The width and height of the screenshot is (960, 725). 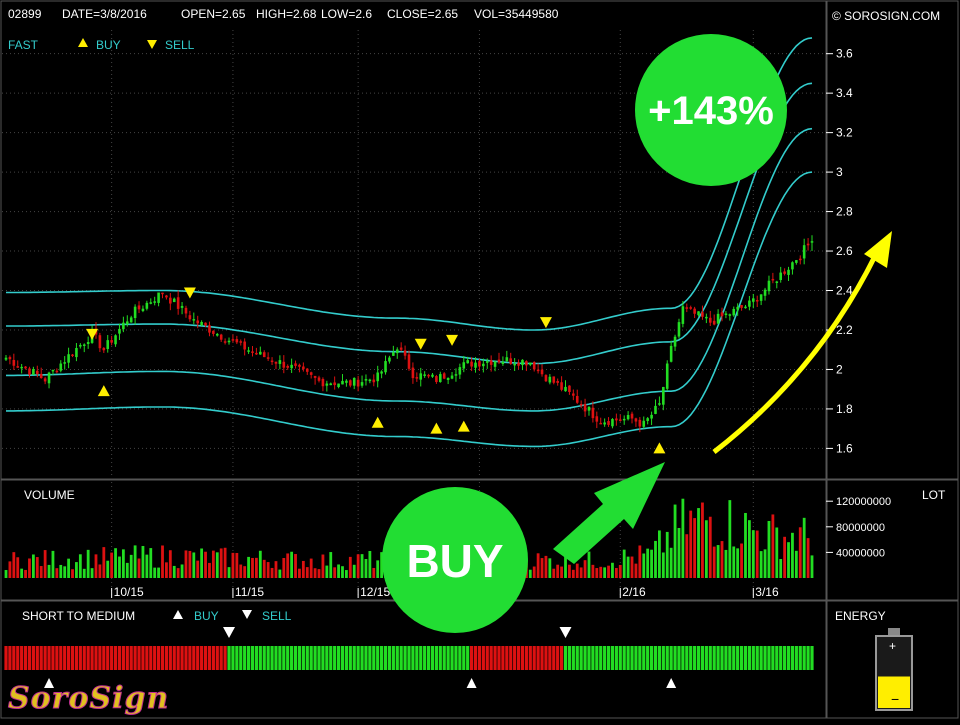 What do you see at coordinates (360, 657) in the screenshot?
I see `signal-strip-markers` at bounding box center [360, 657].